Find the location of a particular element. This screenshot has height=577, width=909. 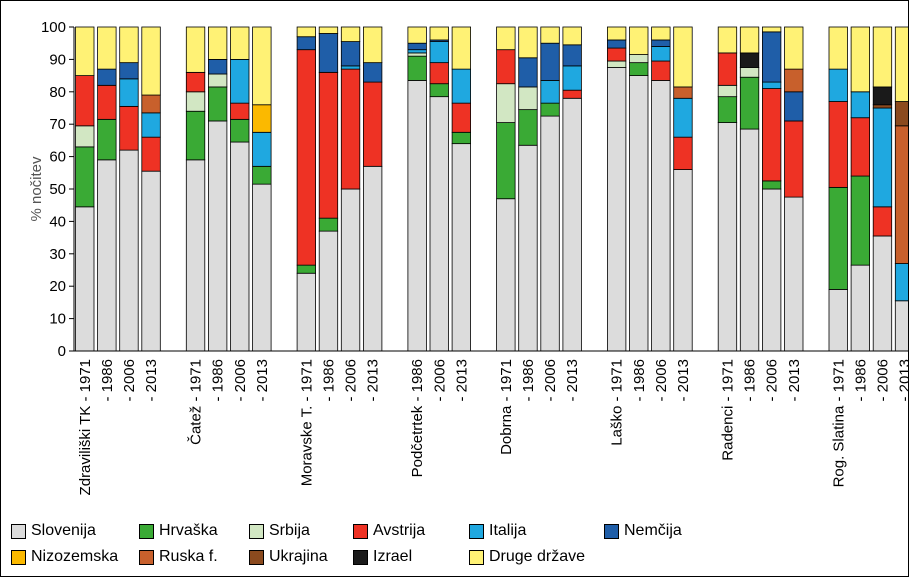

legend-label: Izrael is located at coordinates (393, 556).